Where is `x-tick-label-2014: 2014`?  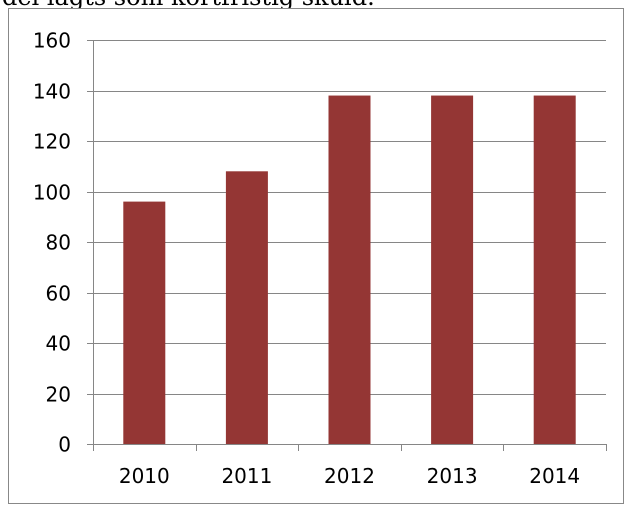
x-tick-label-2014: 2014 is located at coordinates (554, 476).